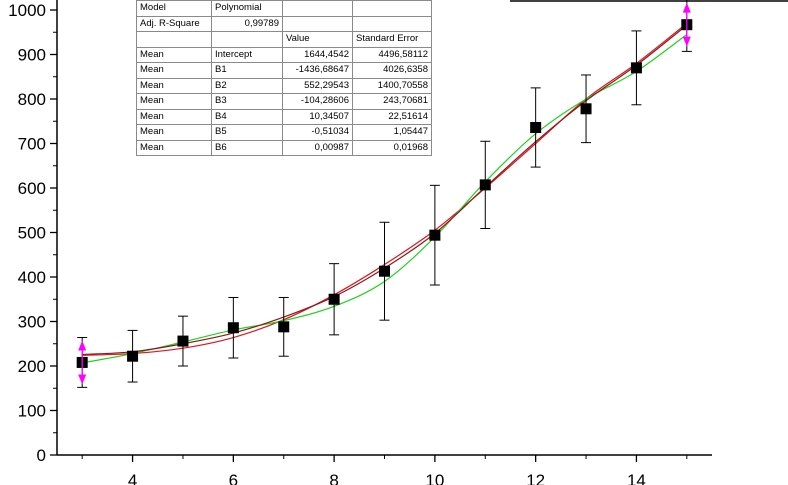 The image size is (788, 485). I want to click on x-tick-label: 4, so click(132, 478).